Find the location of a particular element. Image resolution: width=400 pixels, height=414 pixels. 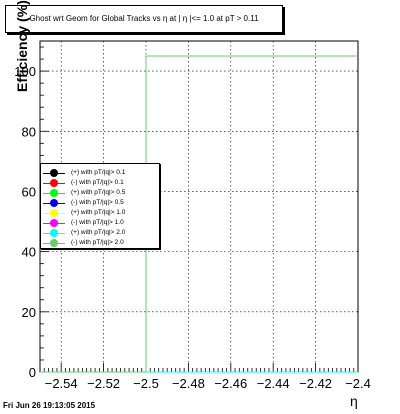

legend-label: (+) with pT/|q|> 1.0 is located at coordinates (98, 212).